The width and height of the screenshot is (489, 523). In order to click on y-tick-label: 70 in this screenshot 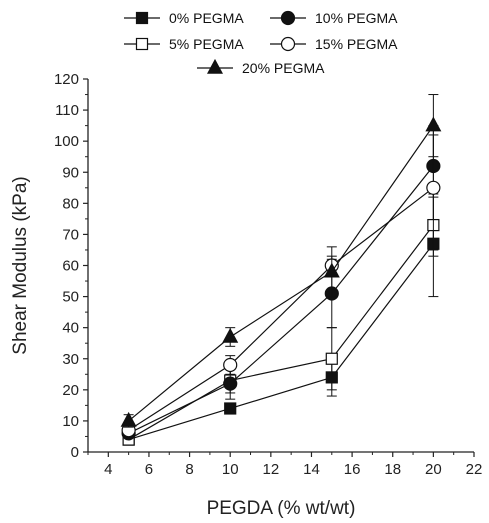, I will do `click(70, 234)`.